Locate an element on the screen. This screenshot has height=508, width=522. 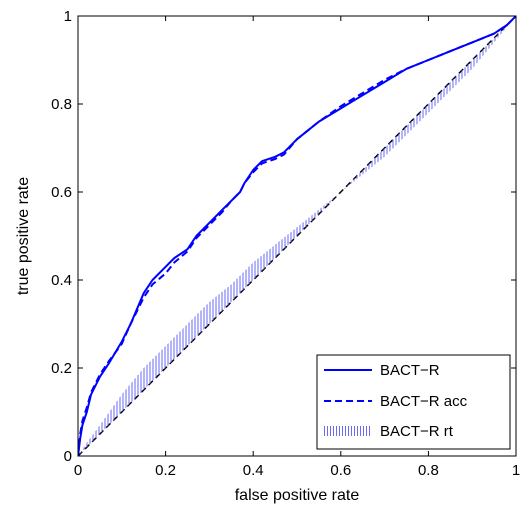
legend-label-0: BACT−R is located at coordinates (410, 370).